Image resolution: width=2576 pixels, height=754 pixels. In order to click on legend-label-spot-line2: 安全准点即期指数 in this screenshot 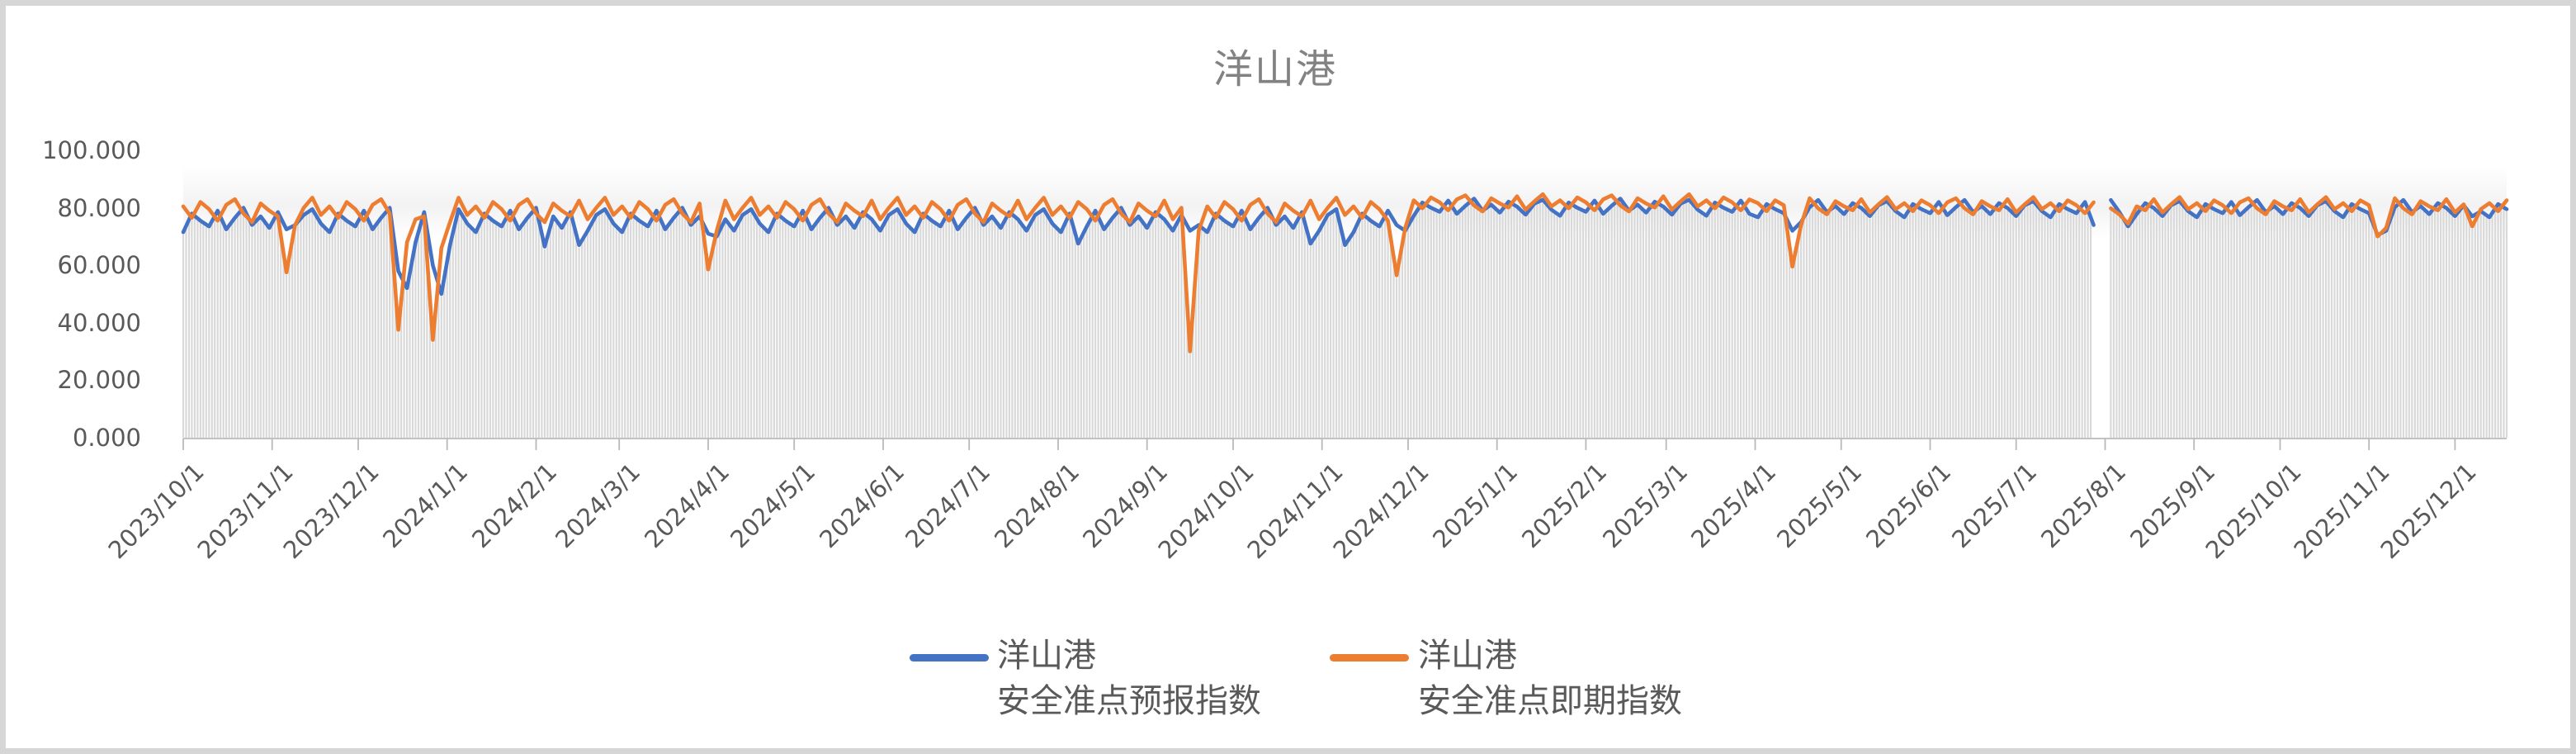, I will do `click(1550, 701)`.